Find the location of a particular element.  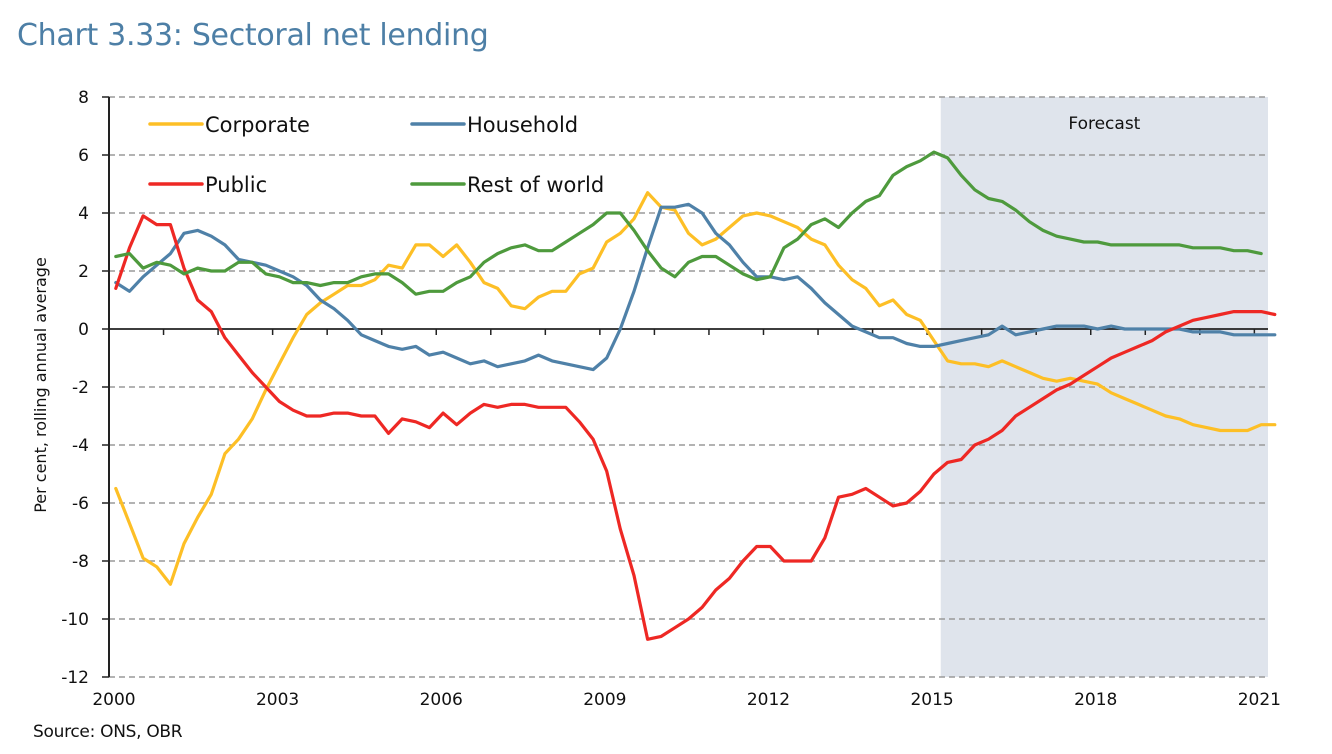

legend: Corporate Household Public Rest of world is located at coordinates (376, 155).